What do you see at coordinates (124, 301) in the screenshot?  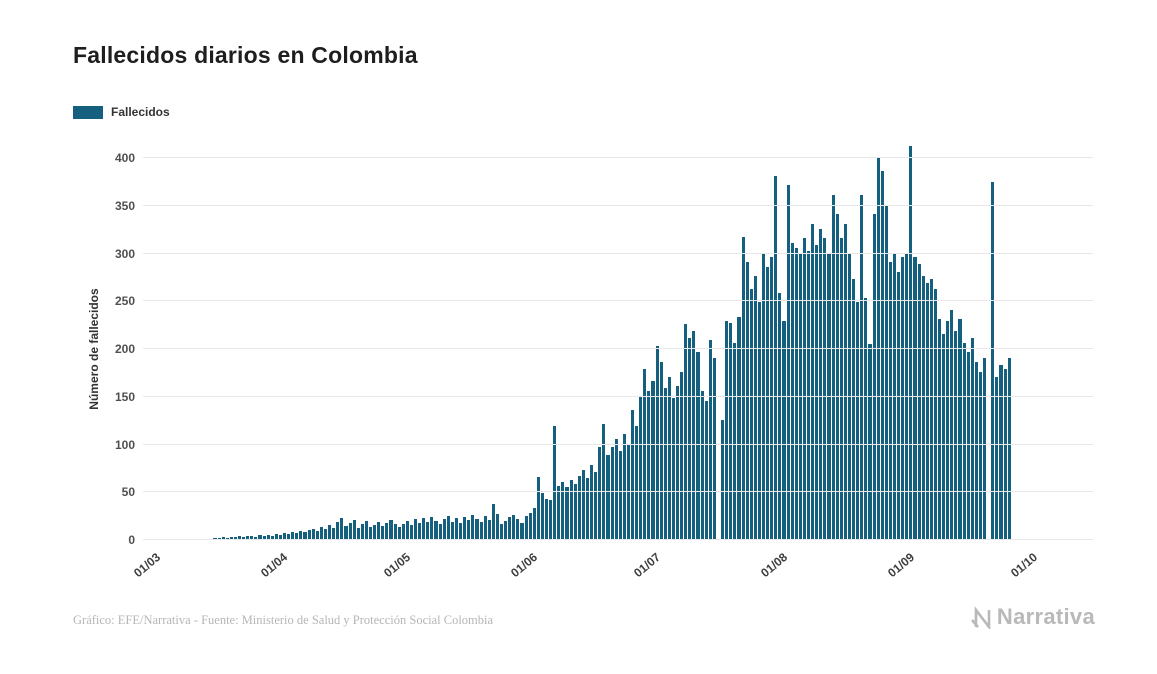 I see `y-tick-label: 250` at bounding box center [124, 301].